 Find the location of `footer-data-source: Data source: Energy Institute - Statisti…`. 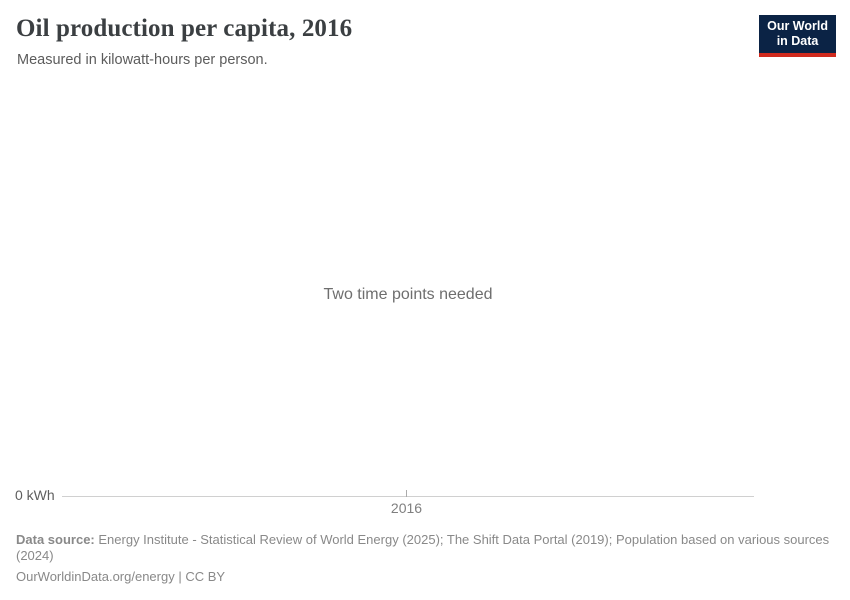

footer-data-source: Data source: Energy Institute - Statisti… is located at coordinates (423, 548).